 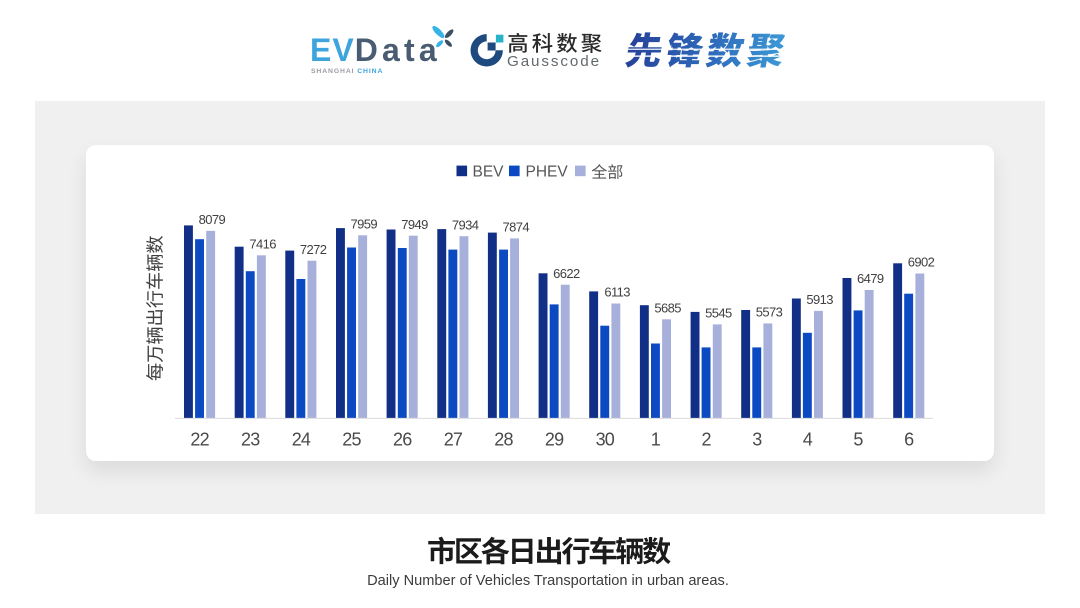 I want to click on svg-text: 8079, so click(x=212, y=219).